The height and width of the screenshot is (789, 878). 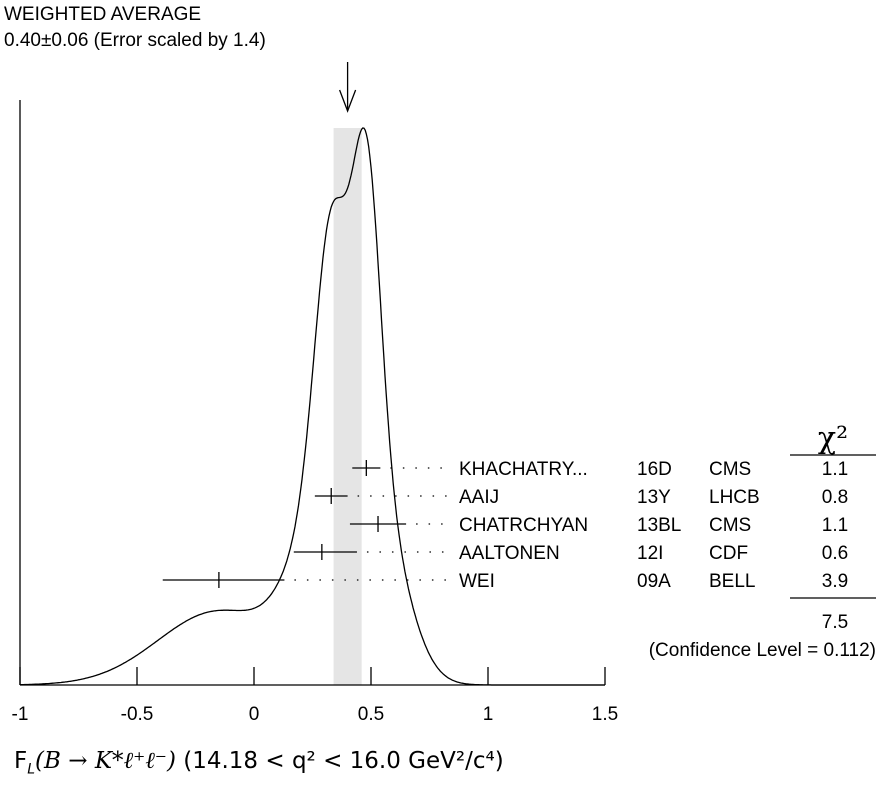 I want to click on x-label-lhs: F, so click(x=21, y=761).